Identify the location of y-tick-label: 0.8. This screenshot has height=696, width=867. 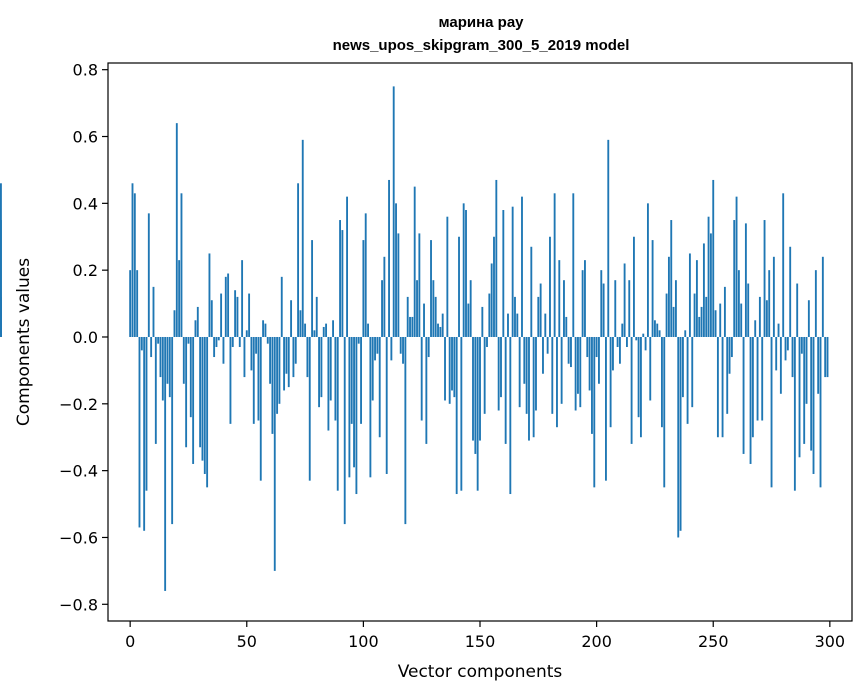
(85, 70).